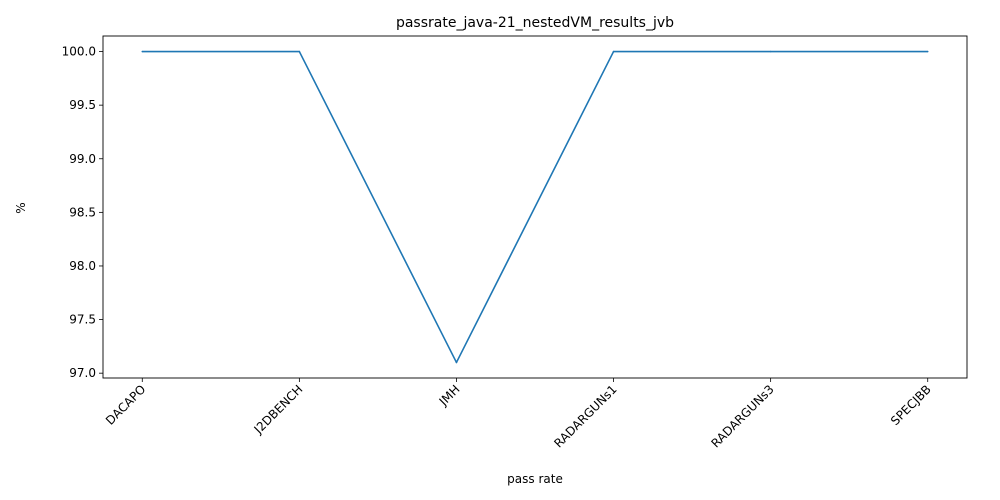 This screenshot has height=500, width=1000. I want to click on x-tick-label: JMH, so click(449, 395).